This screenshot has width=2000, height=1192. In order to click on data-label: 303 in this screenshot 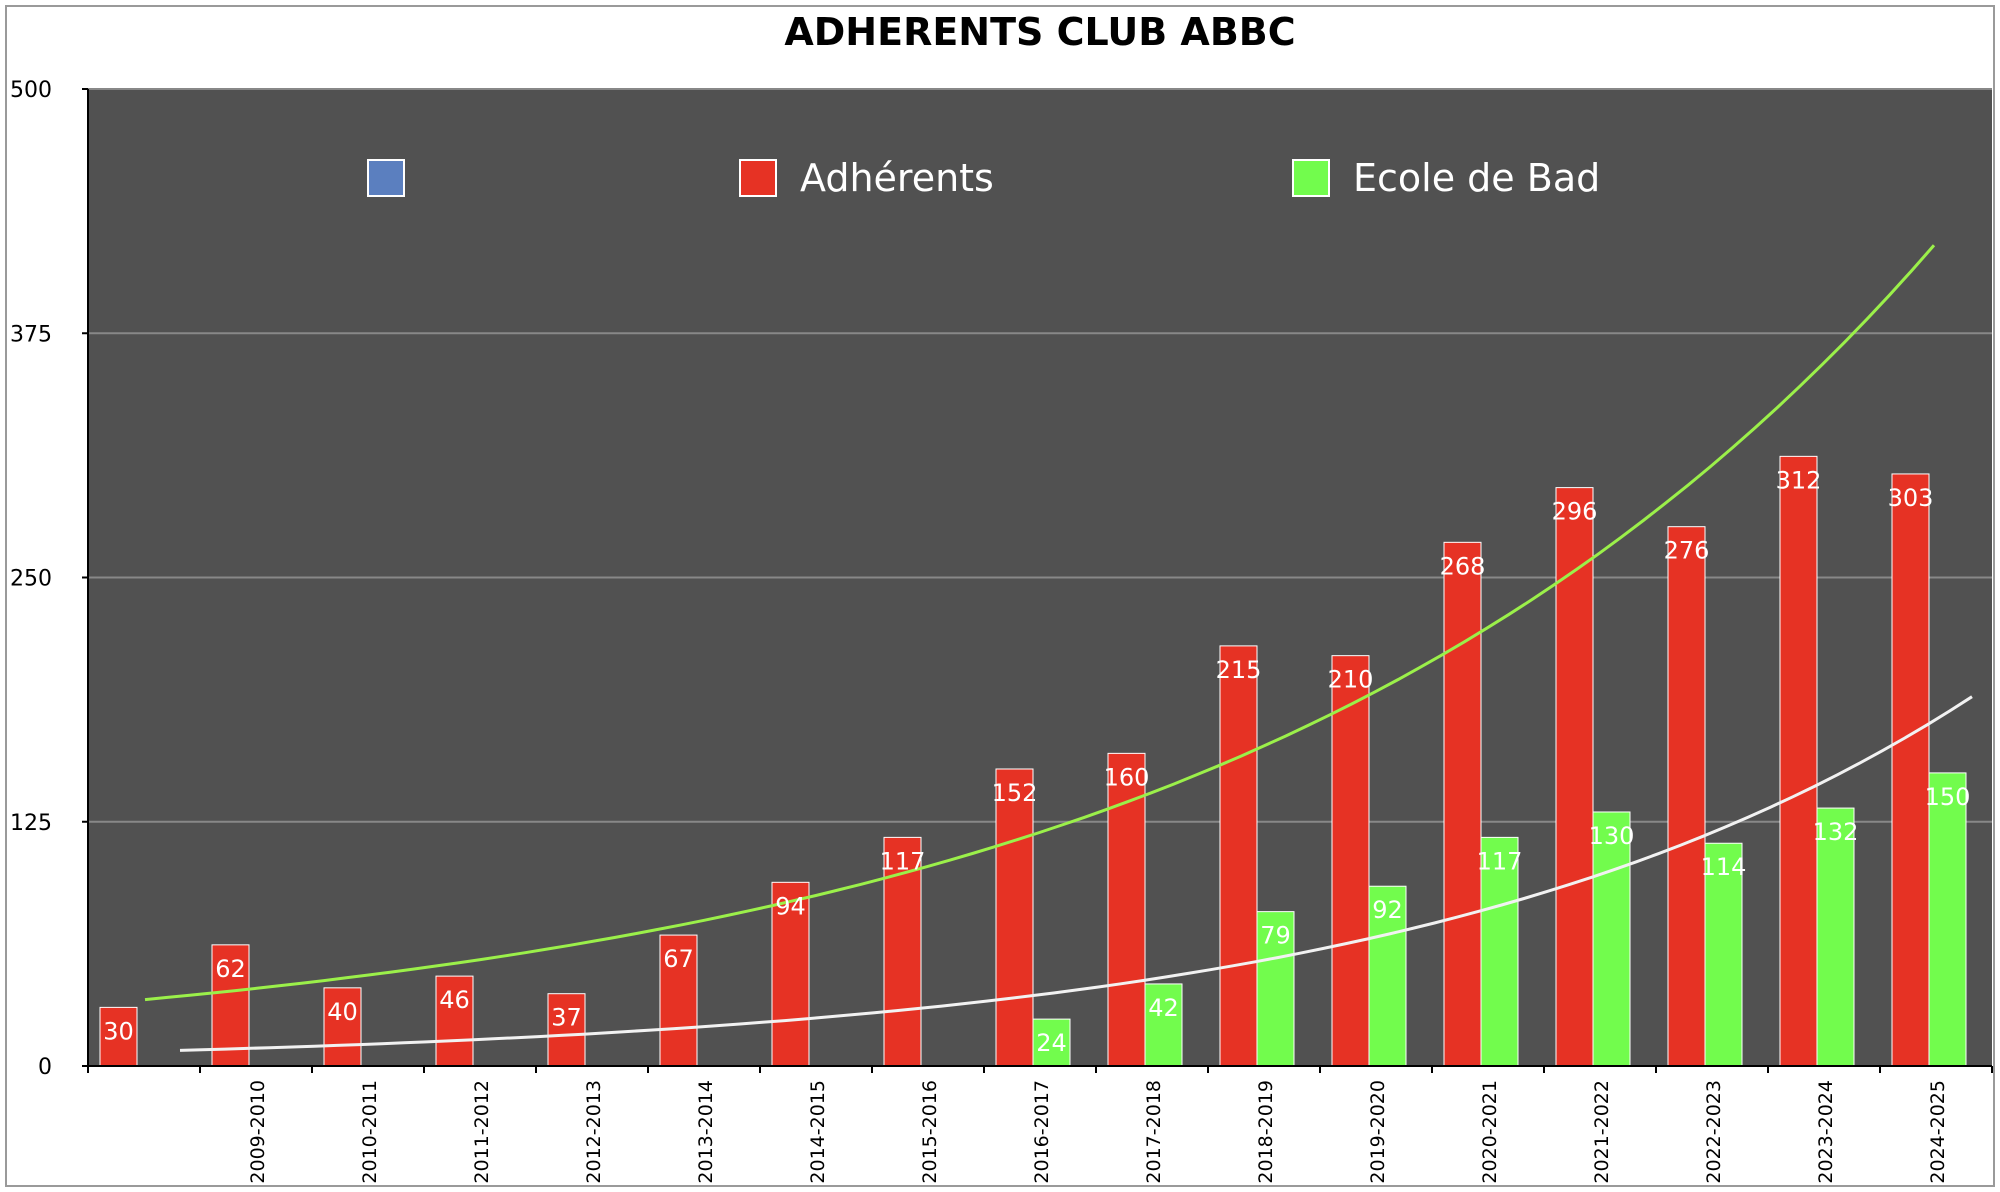, I will do `click(1911, 498)`.